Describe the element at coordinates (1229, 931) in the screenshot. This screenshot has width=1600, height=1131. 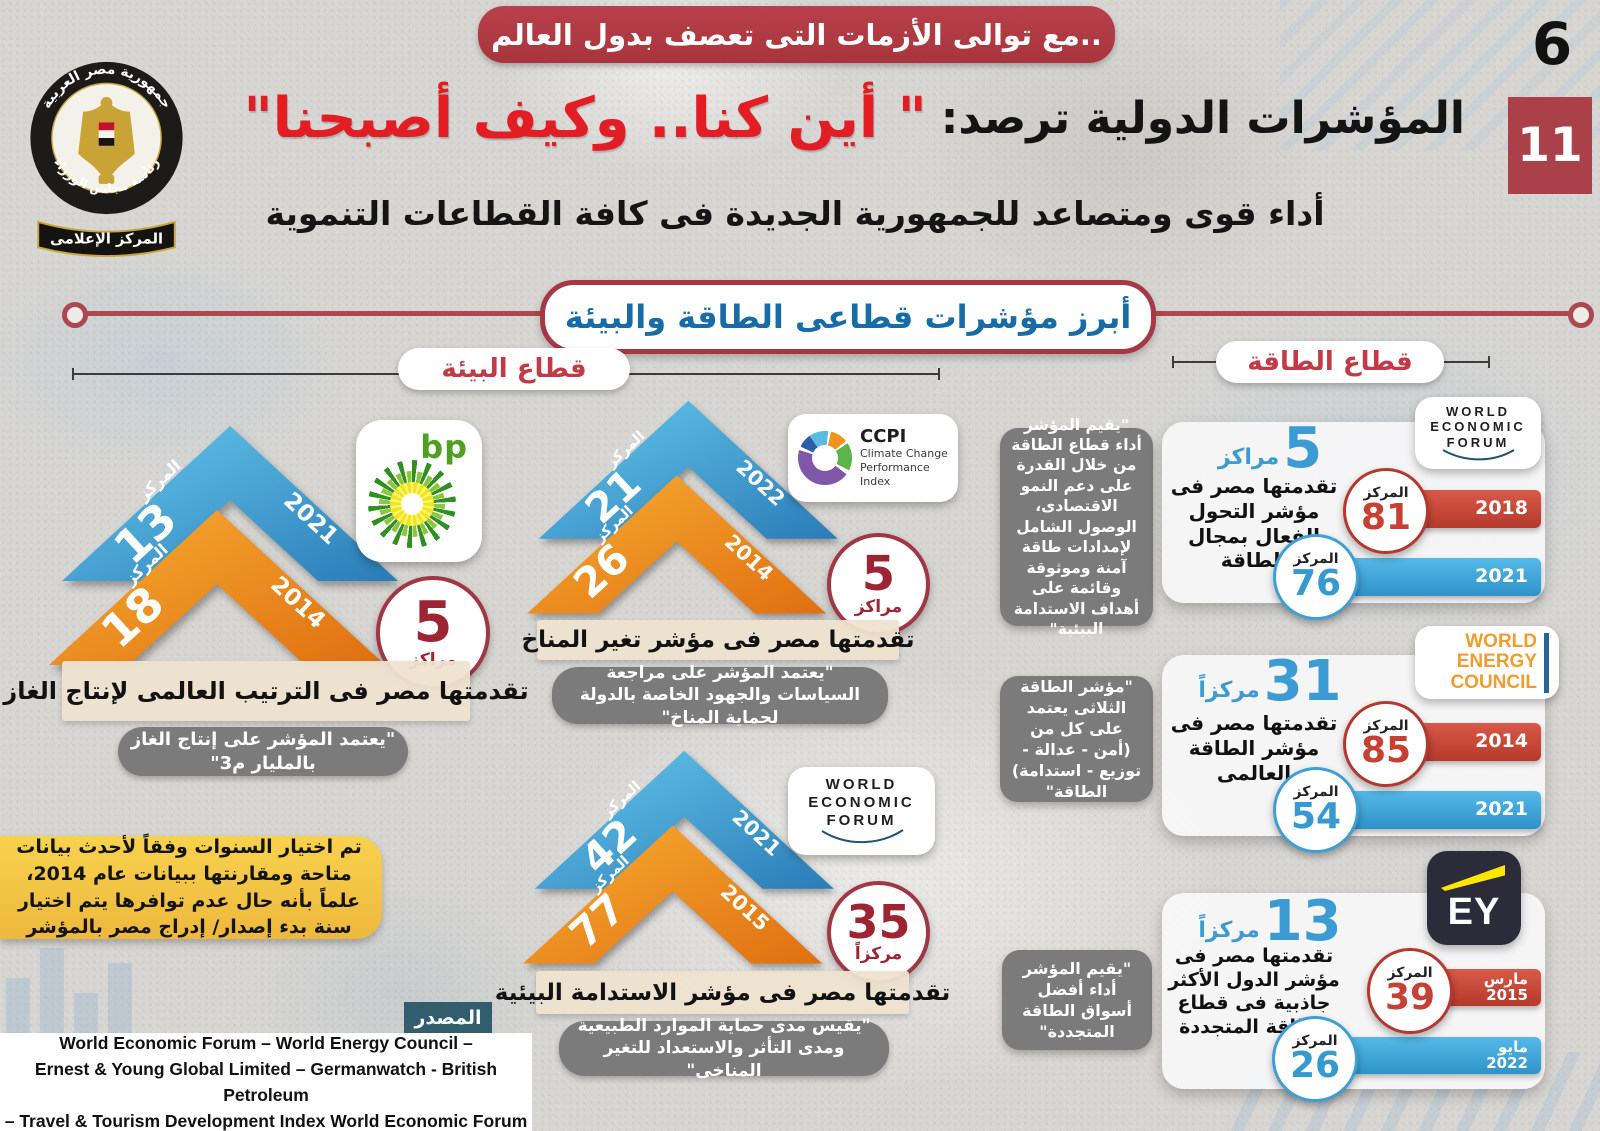
I see `renewables-change-unit: مركزاً` at that location.